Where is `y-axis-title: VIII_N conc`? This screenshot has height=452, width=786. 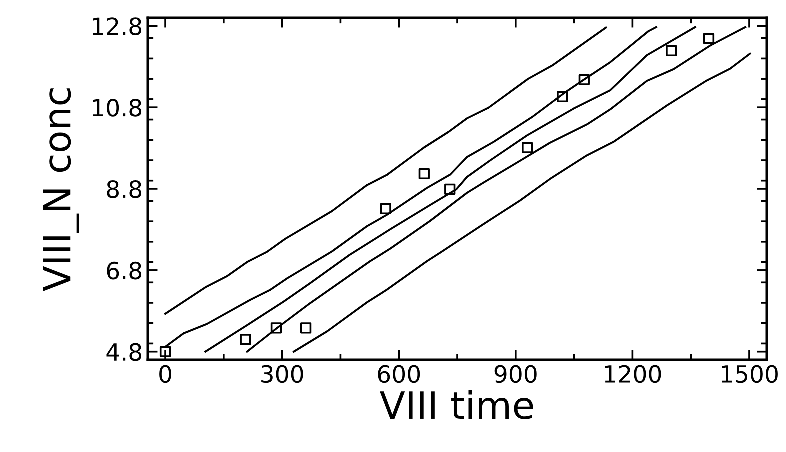
y-axis-title: VIII_N conc is located at coordinates (61, 190).